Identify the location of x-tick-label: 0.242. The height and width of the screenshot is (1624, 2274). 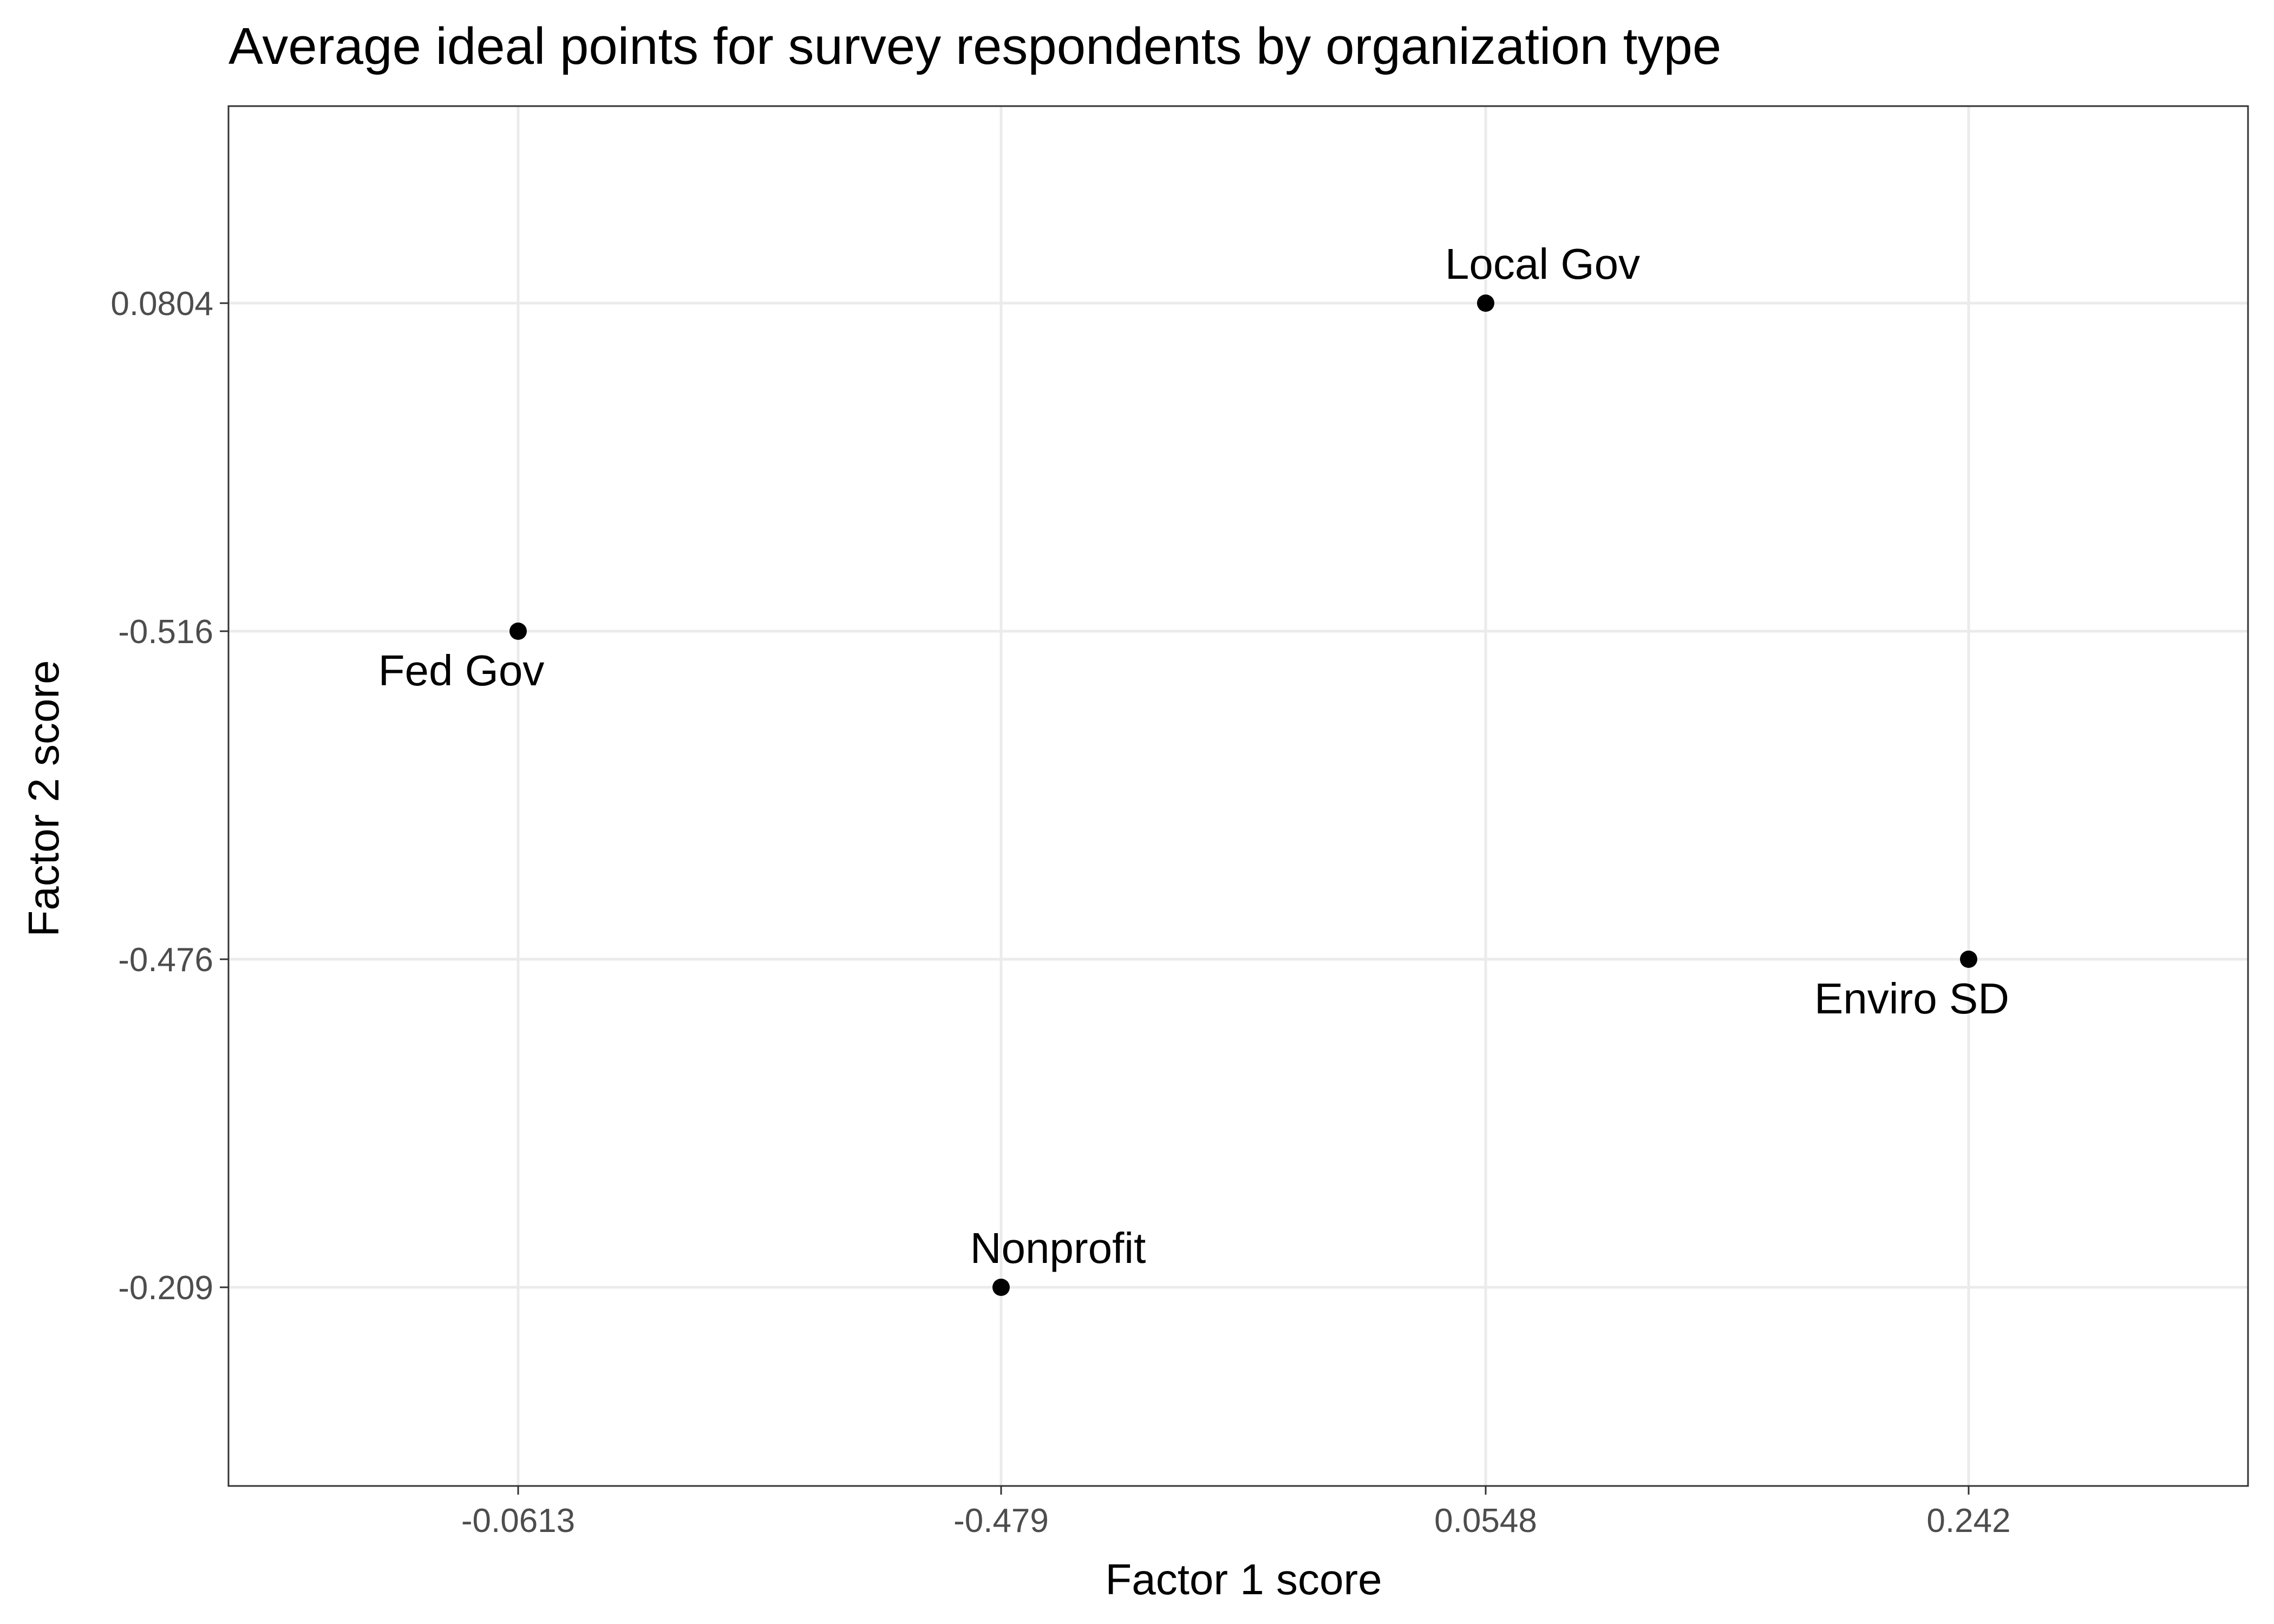
(1968, 1521).